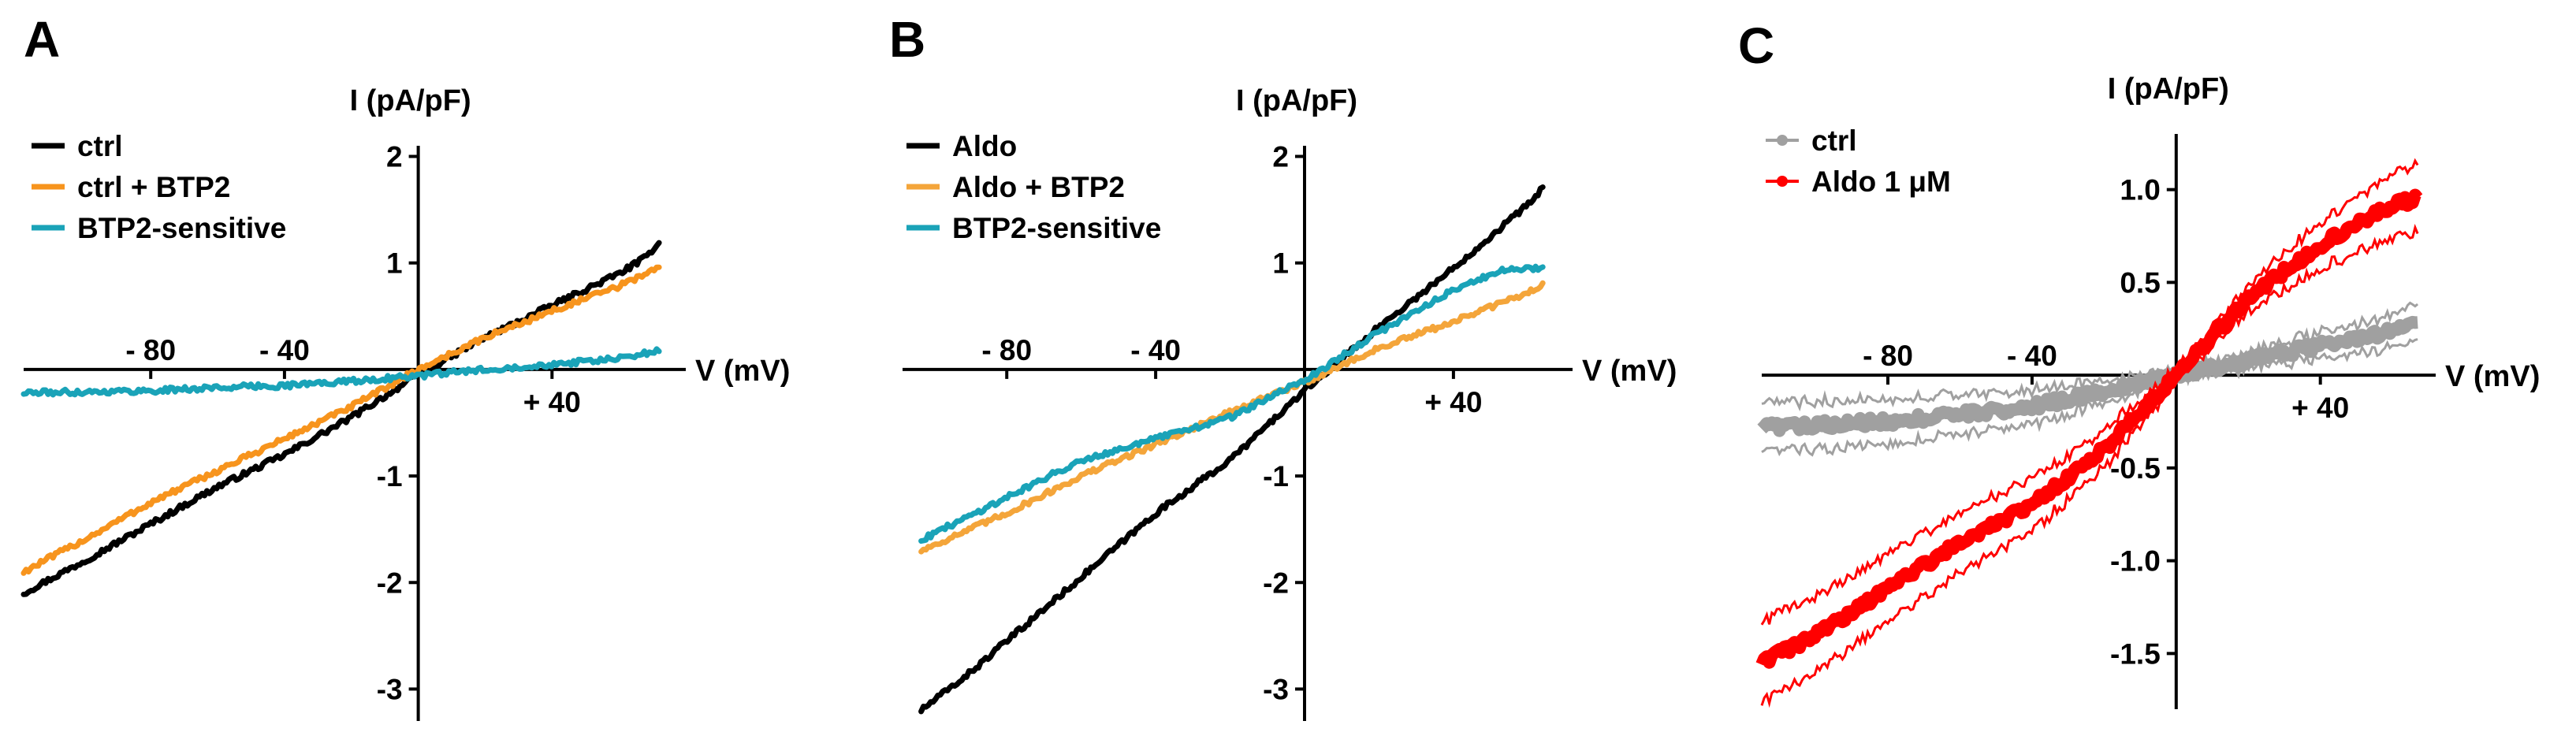  Describe the element at coordinates (552, 402) in the screenshot. I see `x-tick-label-a: + 40` at that location.